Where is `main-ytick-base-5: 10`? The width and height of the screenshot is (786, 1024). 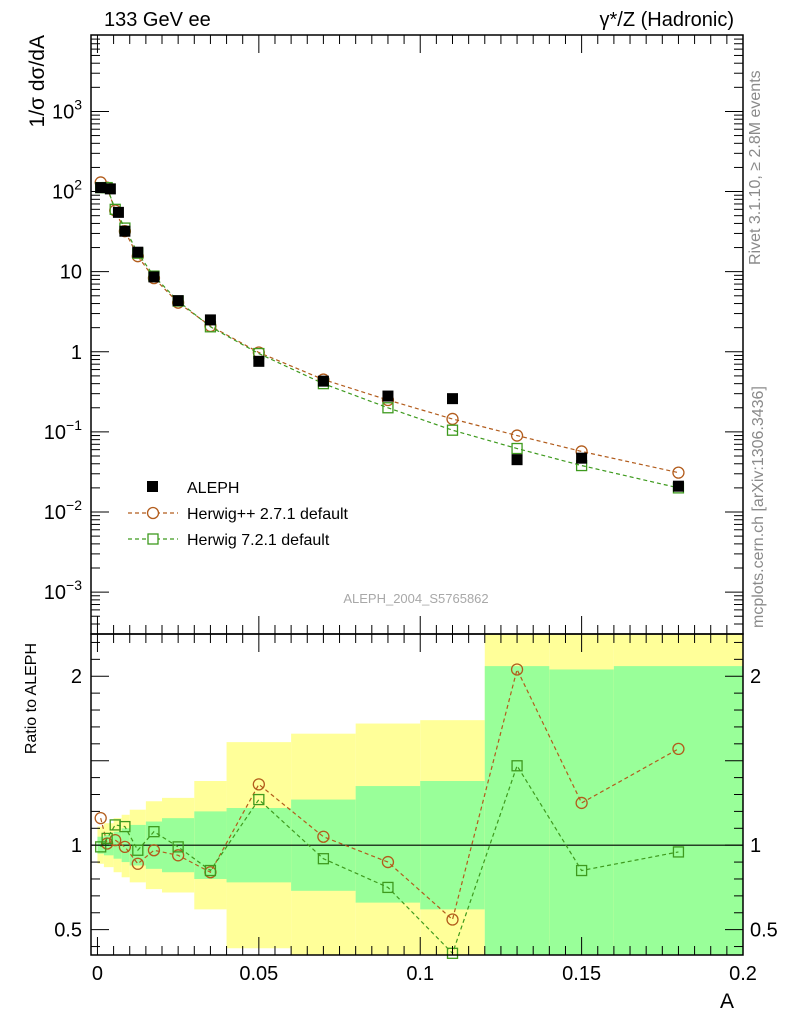 main-ytick-base-5: 10 is located at coordinates (63, 193).